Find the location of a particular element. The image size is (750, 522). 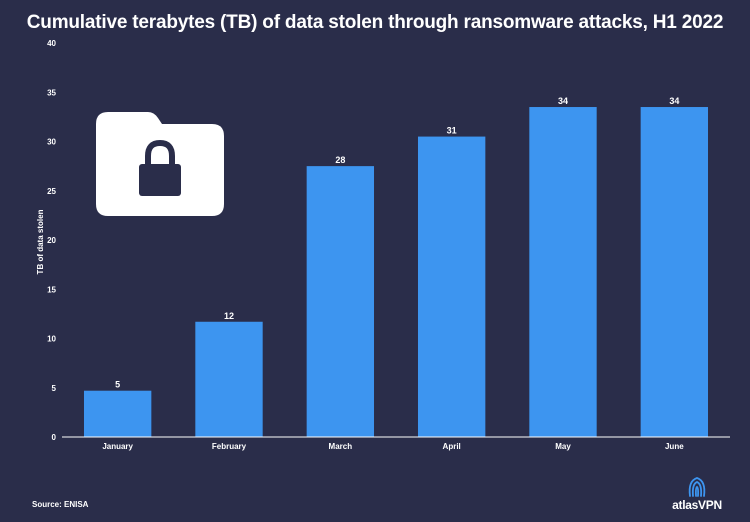

source-note: Source: ENISA is located at coordinates (60, 504).